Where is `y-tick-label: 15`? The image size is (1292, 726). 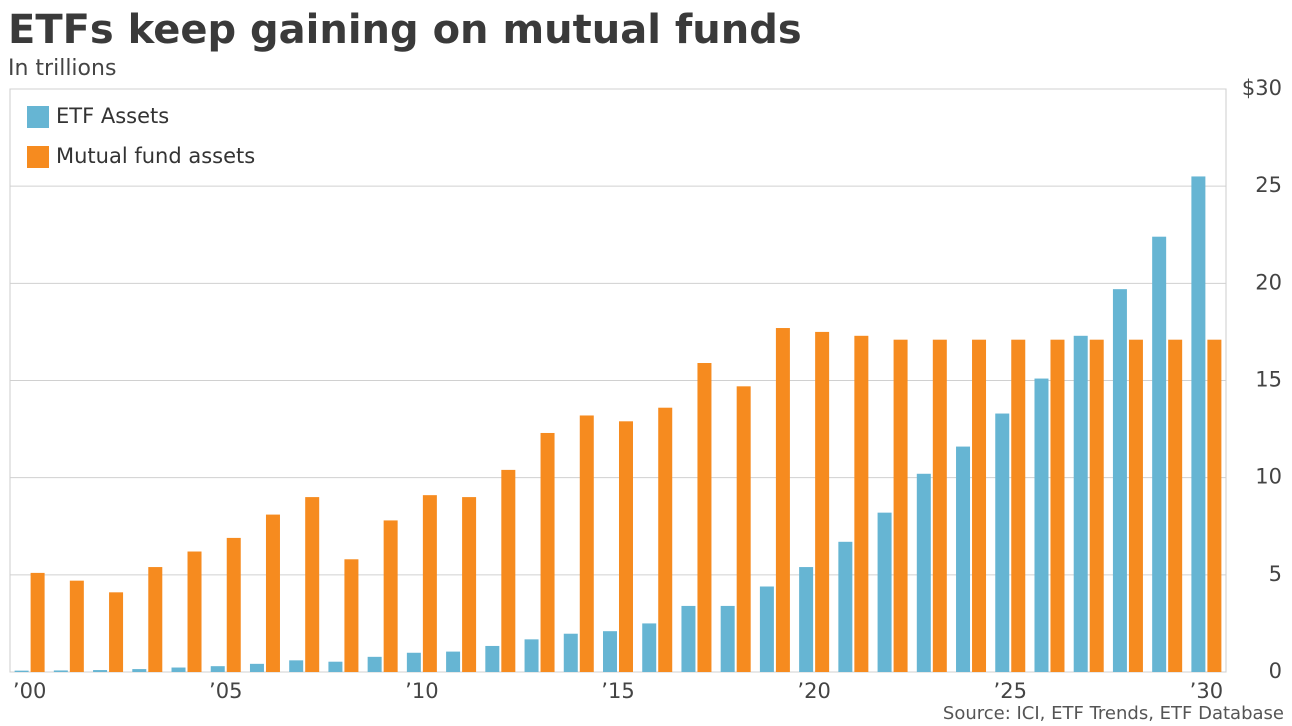 y-tick-label: 15 is located at coordinates (1268, 380).